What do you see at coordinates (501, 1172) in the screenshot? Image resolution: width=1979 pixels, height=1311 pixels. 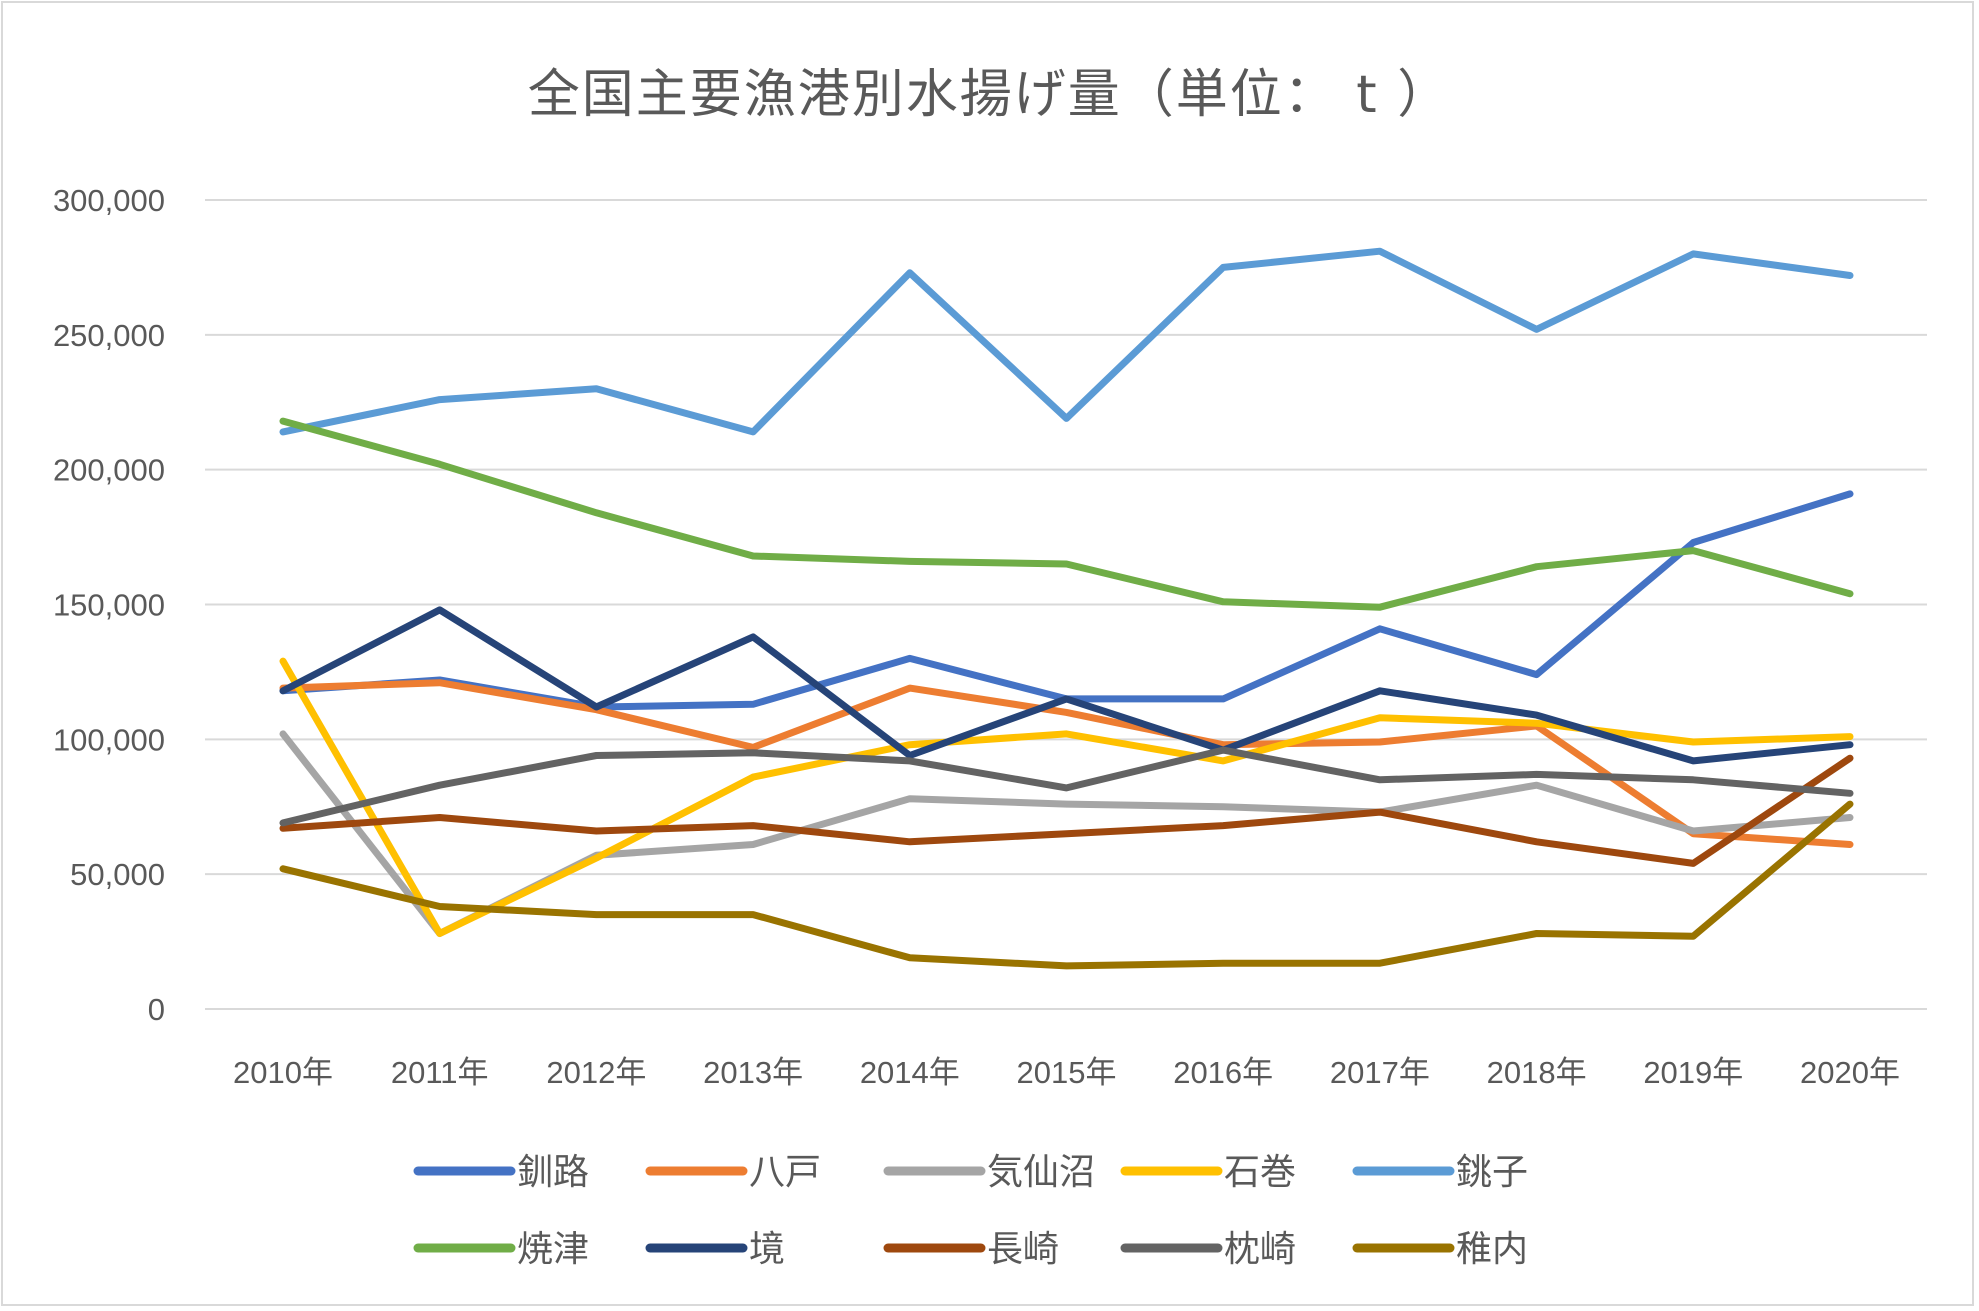 I see `legend-item: 釧路` at bounding box center [501, 1172].